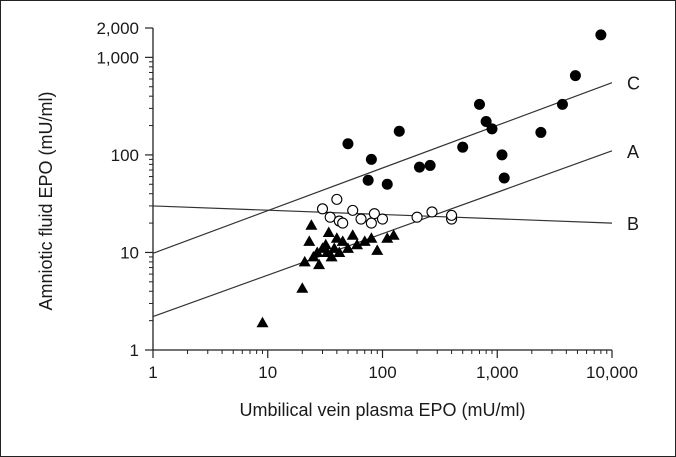  What do you see at coordinates (497, 372) in the screenshot?
I see `x-tick-label: 1,000` at bounding box center [497, 372].